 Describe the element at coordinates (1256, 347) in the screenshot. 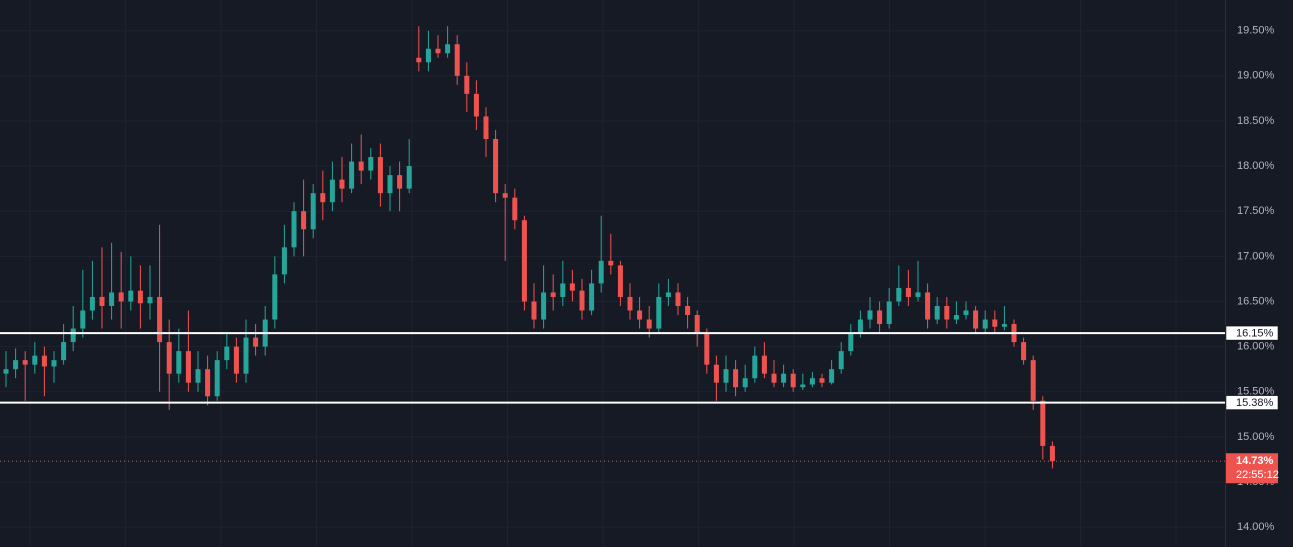

I see `y-tick-label: 16.00%` at that location.